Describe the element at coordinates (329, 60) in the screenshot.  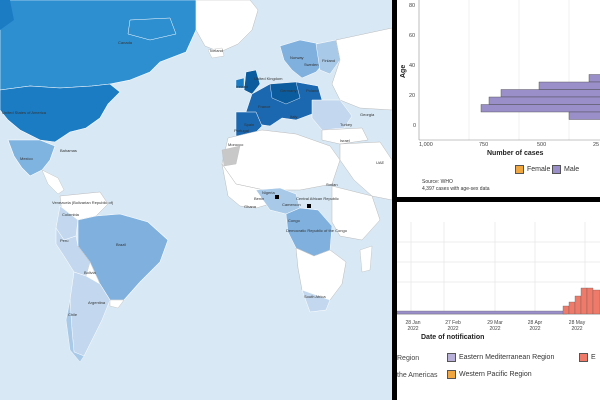
I see `map-label: Finland` at that location.